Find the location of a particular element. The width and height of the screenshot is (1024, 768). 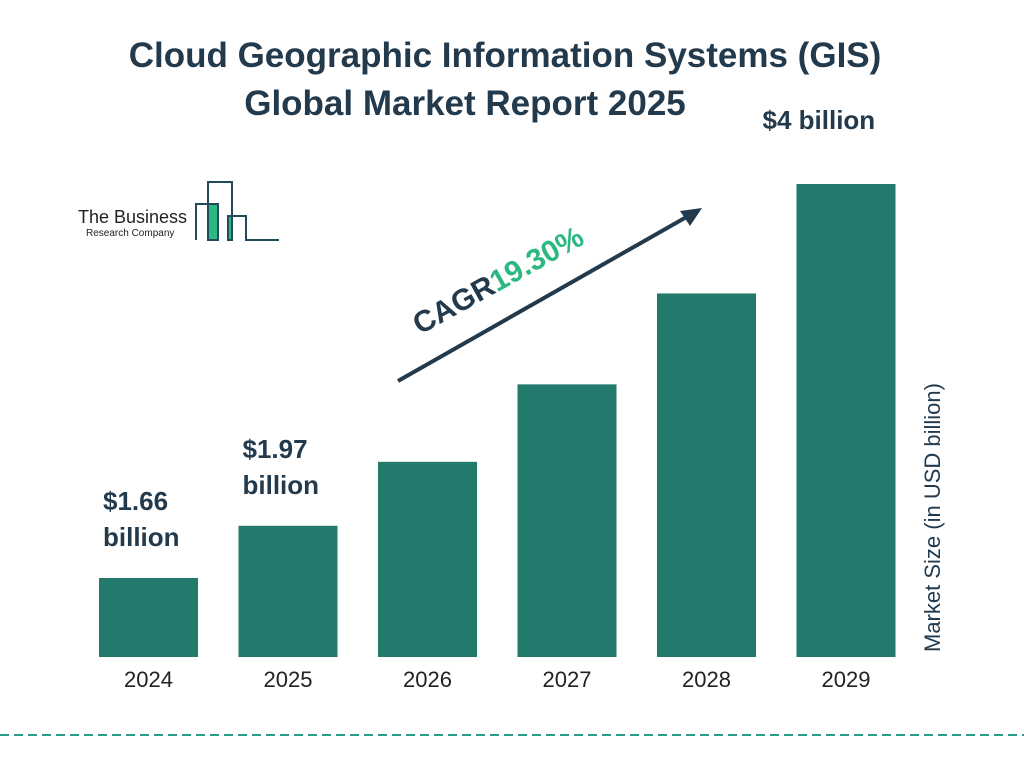

chart-title-line2: Global Market Report 2025 is located at coordinates (465, 103).